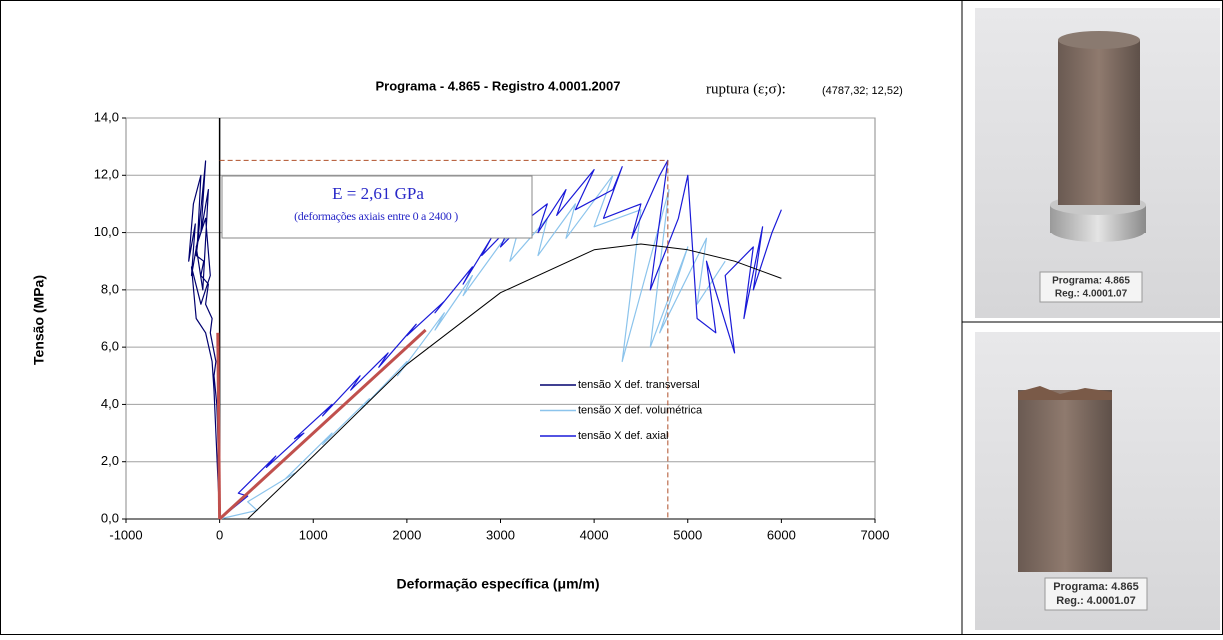 Image resolution: width=1223 pixels, height=640 pixels. Describe the element at coordinates (377, 207) in the screenshot. I see `annotation-box` at that location.